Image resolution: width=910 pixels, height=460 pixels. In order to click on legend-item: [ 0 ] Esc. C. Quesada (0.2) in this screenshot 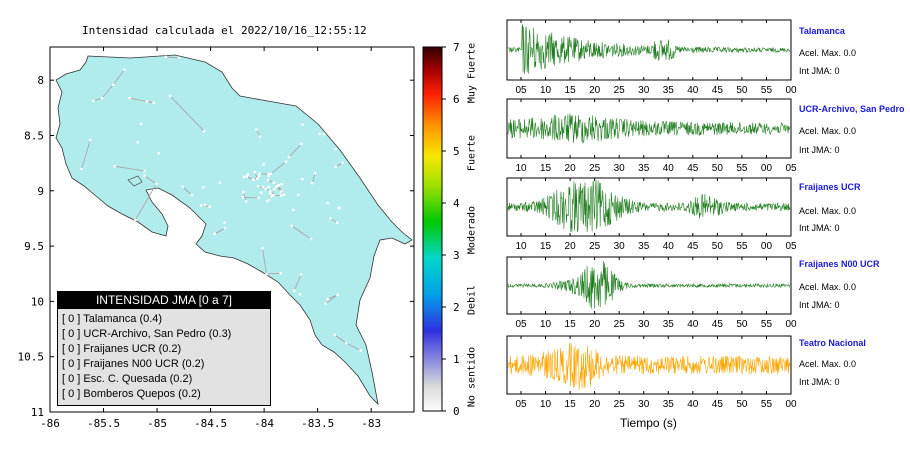, I will do `click(164, 379)`.